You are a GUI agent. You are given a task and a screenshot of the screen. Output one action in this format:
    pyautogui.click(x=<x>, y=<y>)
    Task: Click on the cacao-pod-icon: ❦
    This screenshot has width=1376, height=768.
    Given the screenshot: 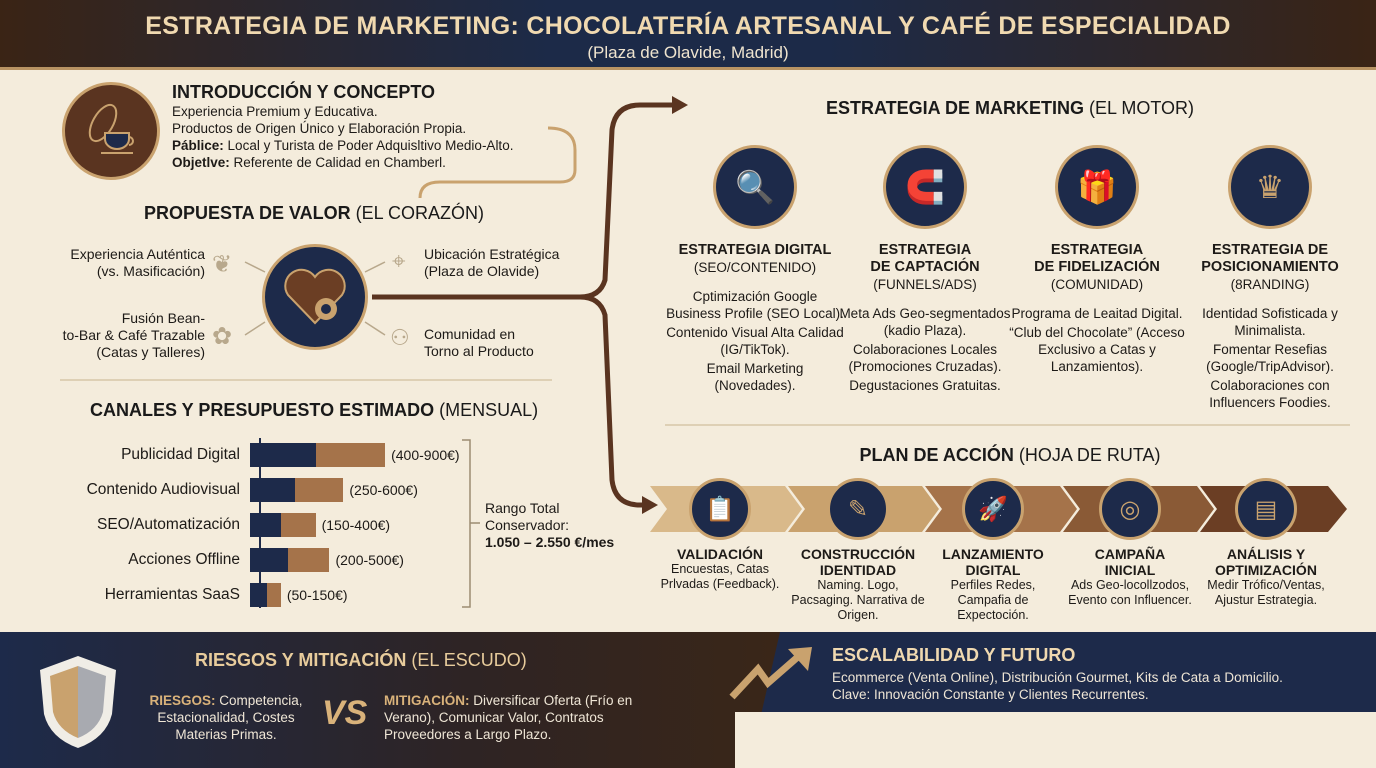 What is the action you would take?
    pyautogui.click(x=222, y=264)
    